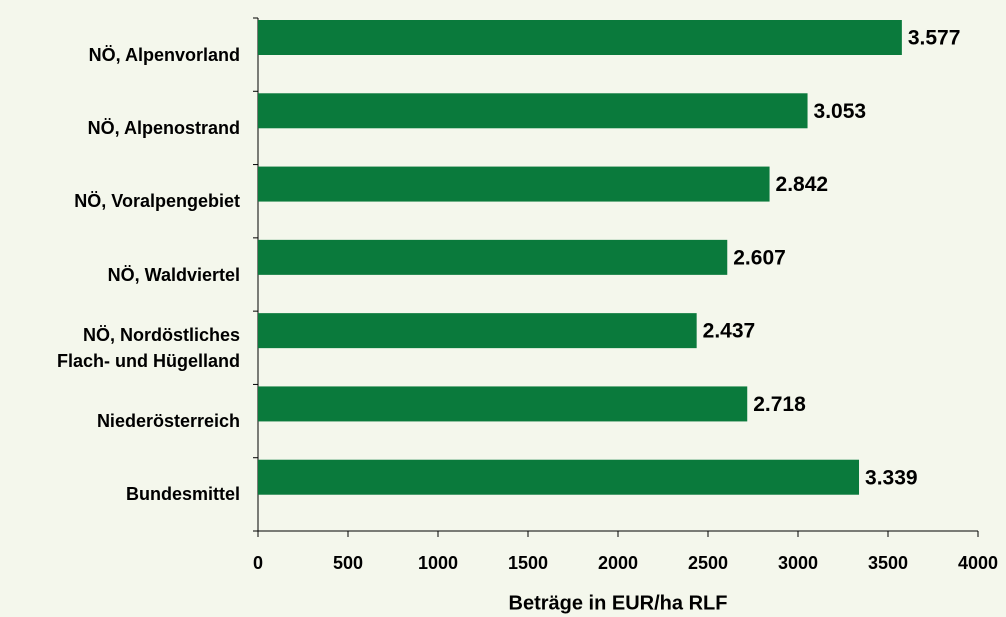 The image size is (1006, 617). I want to click on x-tick-label: 1000, so click(438, 563).